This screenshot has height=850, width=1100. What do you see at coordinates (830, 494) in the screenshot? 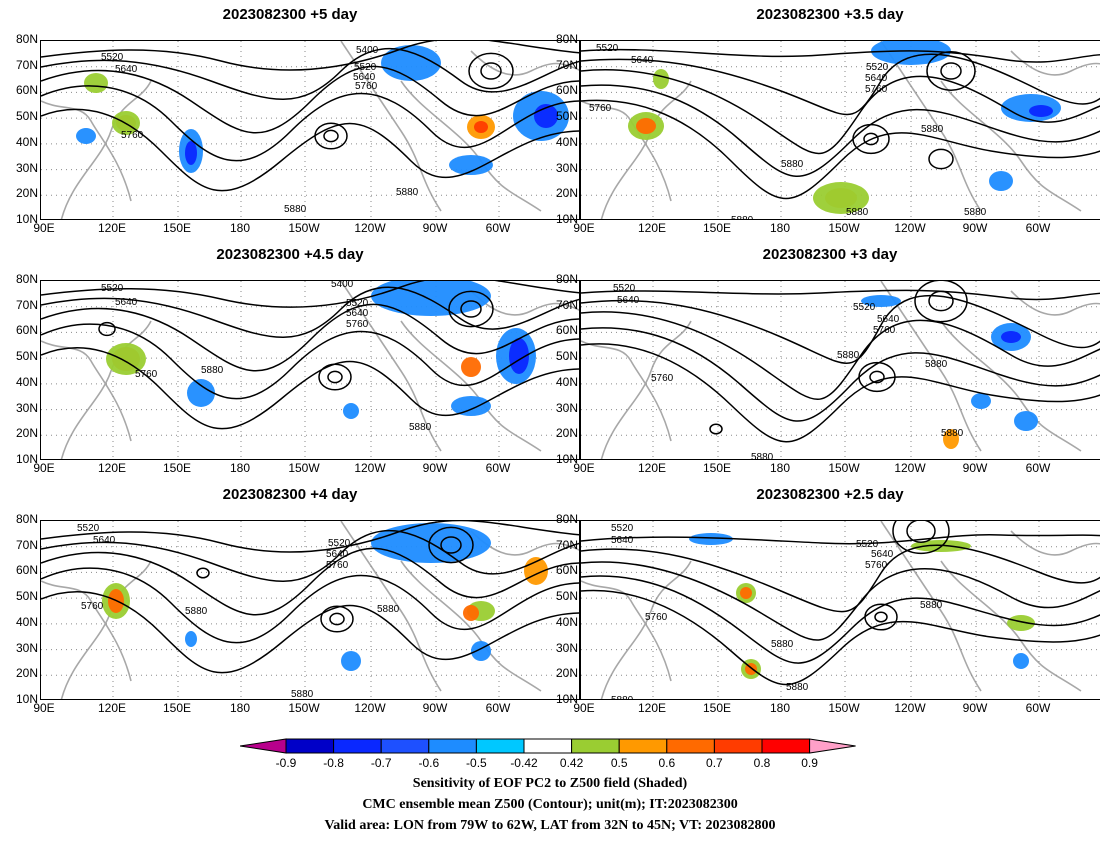
I see `panel-title-6: 2023082300 +2.5 day` at bounding box center [830, 494].